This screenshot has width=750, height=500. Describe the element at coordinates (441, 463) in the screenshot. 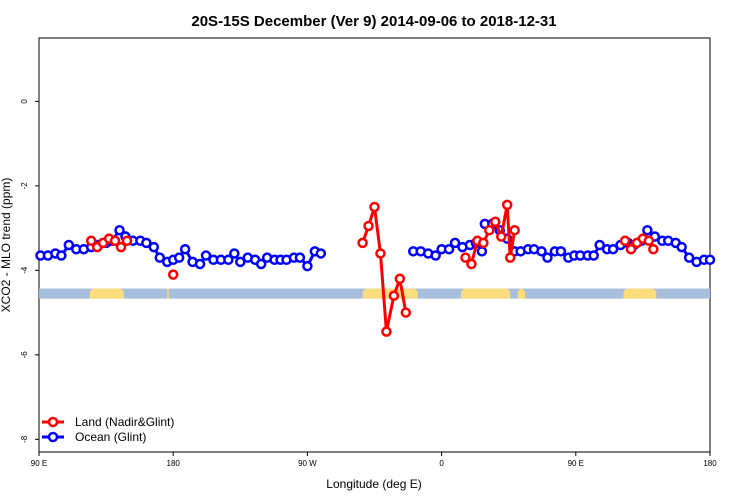

I see `x-tick-label: 0` at that location.